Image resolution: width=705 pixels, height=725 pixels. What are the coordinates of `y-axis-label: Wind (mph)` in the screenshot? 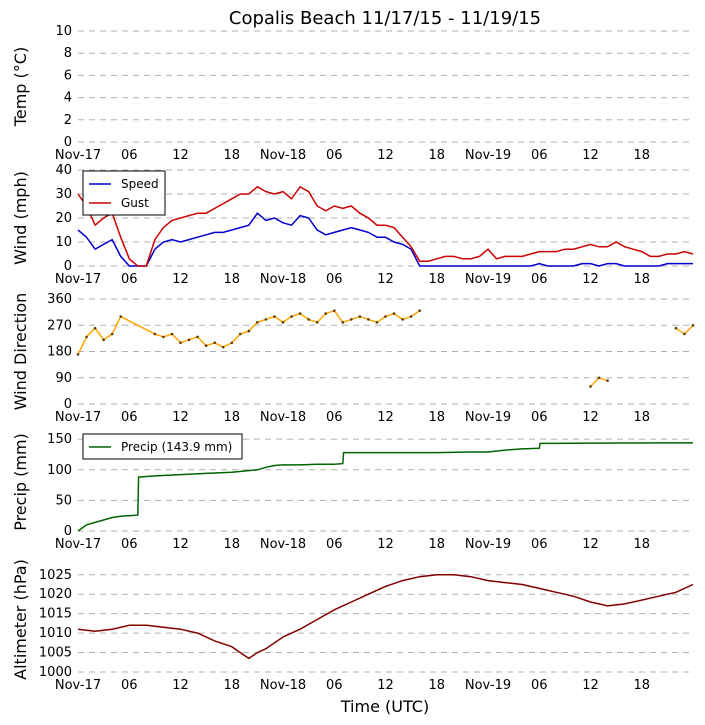 It's located at (20, 218).